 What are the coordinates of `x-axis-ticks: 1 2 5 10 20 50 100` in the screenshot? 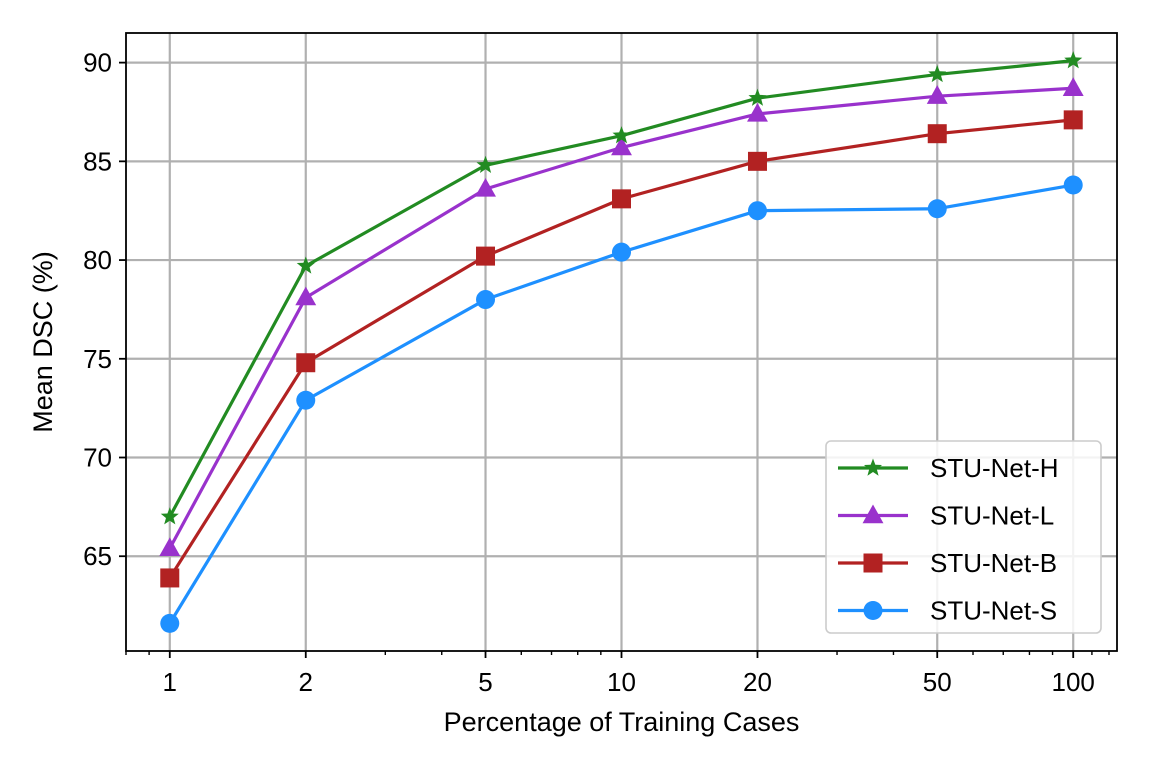 It's located at (629, 674).